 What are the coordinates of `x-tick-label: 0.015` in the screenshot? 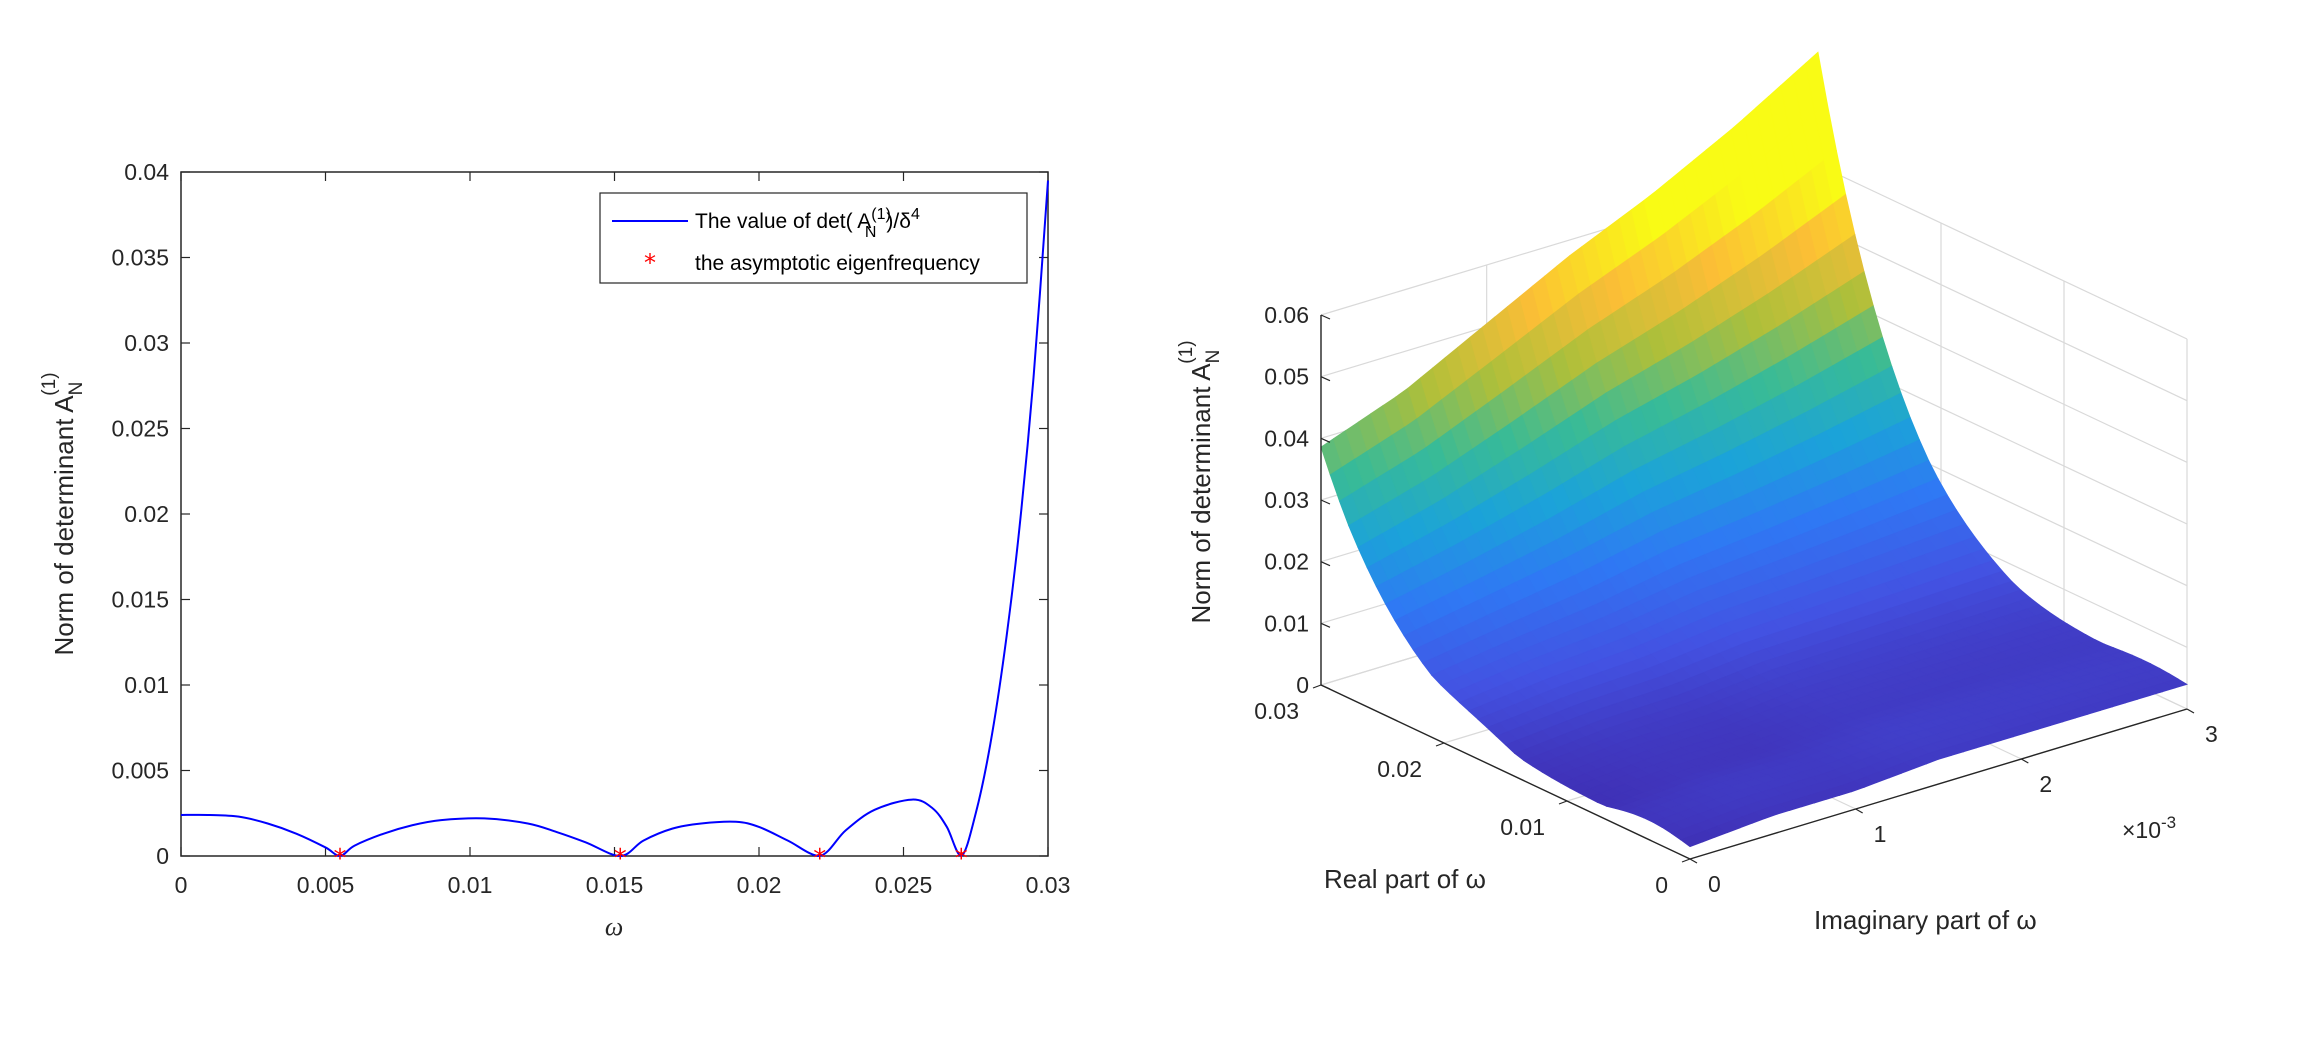 It's located at (615, 885).